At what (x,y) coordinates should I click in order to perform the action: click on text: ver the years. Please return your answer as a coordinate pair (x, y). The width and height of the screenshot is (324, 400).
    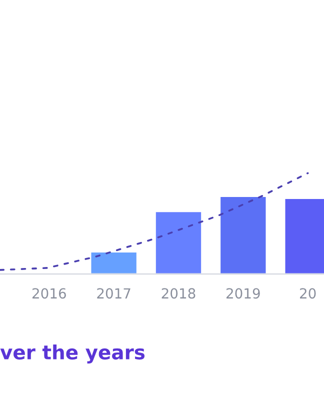
    Looking at the image, I should click on (72, 354).